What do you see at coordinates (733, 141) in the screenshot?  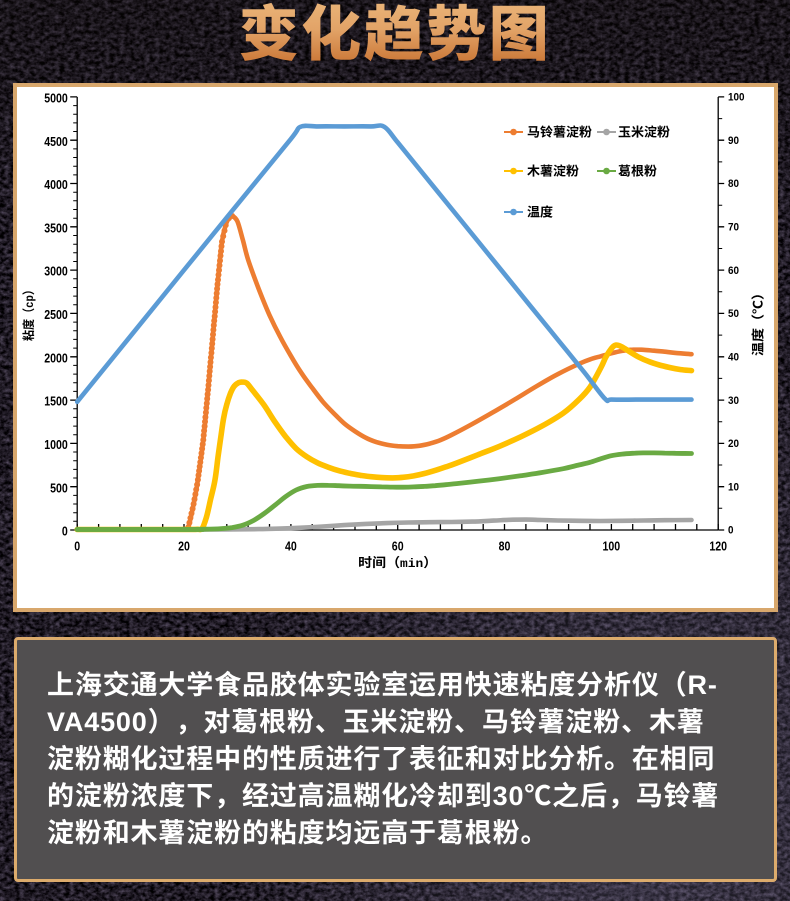 I see `svg-text: 90` at bounding box center [733, 141].